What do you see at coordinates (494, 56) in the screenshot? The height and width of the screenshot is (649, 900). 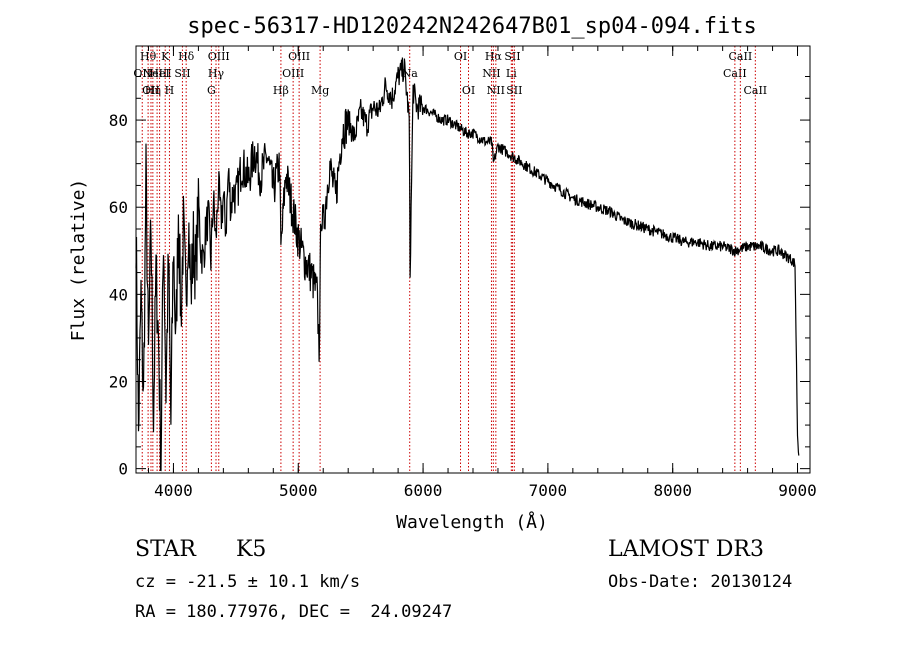 I see `line-label-21: Hα` at bounding box center [494, 56].